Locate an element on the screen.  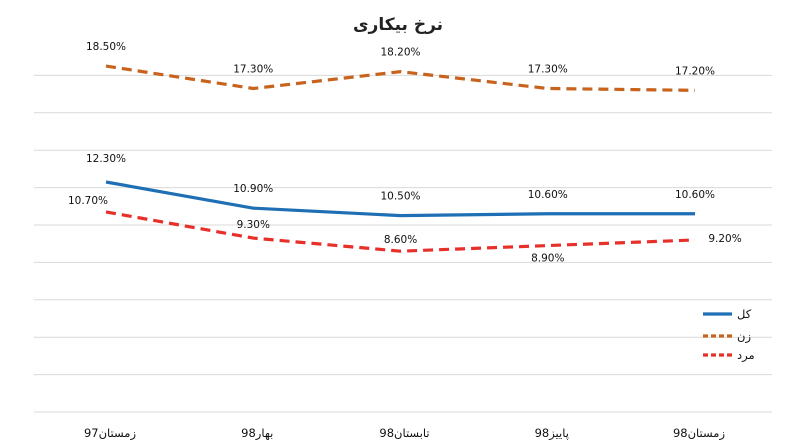
legend: کل زن مرد is located at coordinates (729, 335).